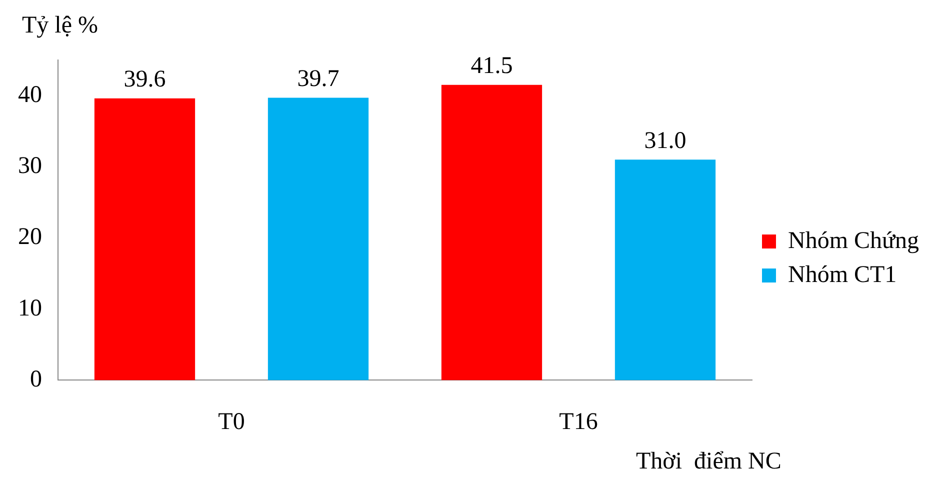  I want to click on x-tick-label: T16, so click(578, 421).